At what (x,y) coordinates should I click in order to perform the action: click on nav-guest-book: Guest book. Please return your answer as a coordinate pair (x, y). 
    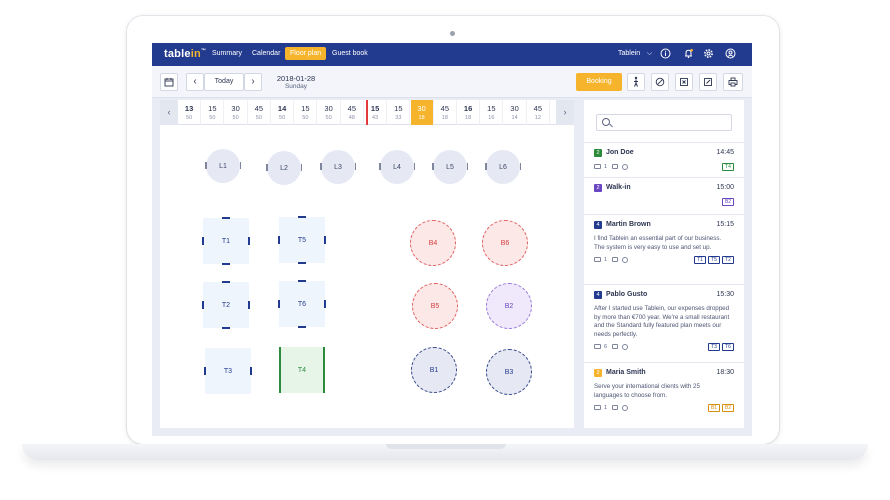
    Looking at the image, I should click on (350, 53).